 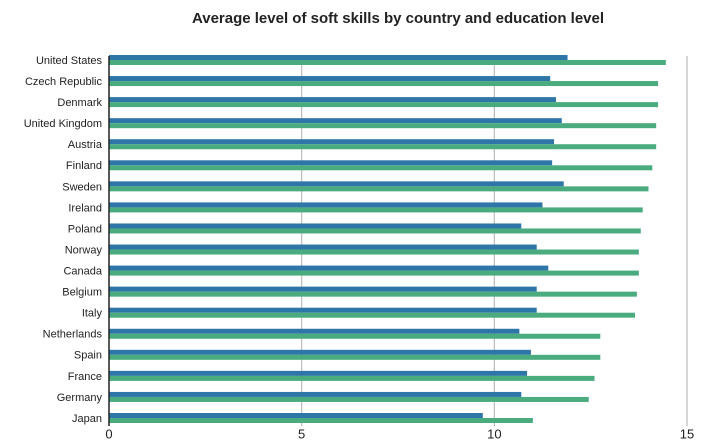 What do you see at coordinates (85, 208) in the screenshot?
I see `y-tick-label: Ireland` at bounding box center [85, 208].